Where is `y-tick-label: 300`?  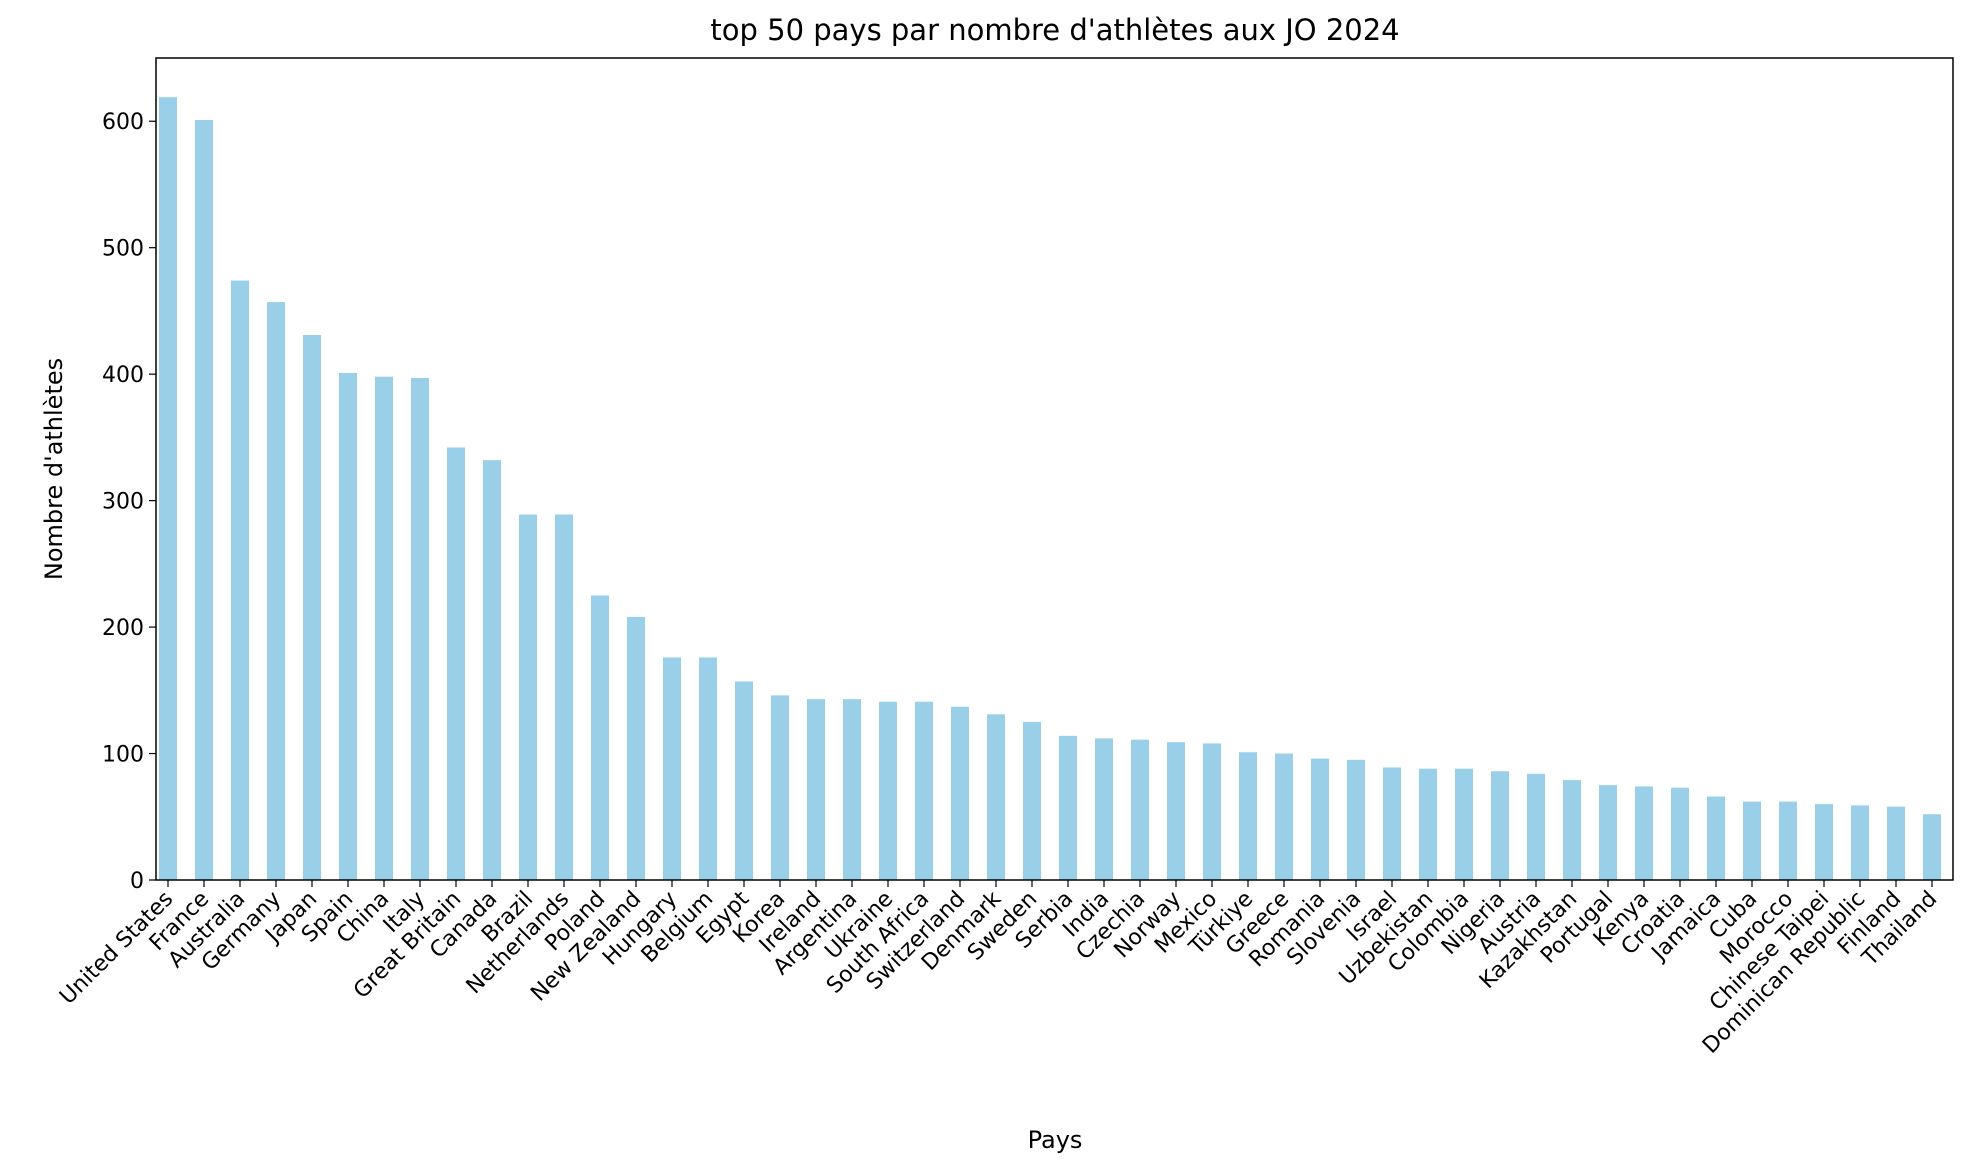
y-tick-label: 300 is located at coordinates (123, 502).